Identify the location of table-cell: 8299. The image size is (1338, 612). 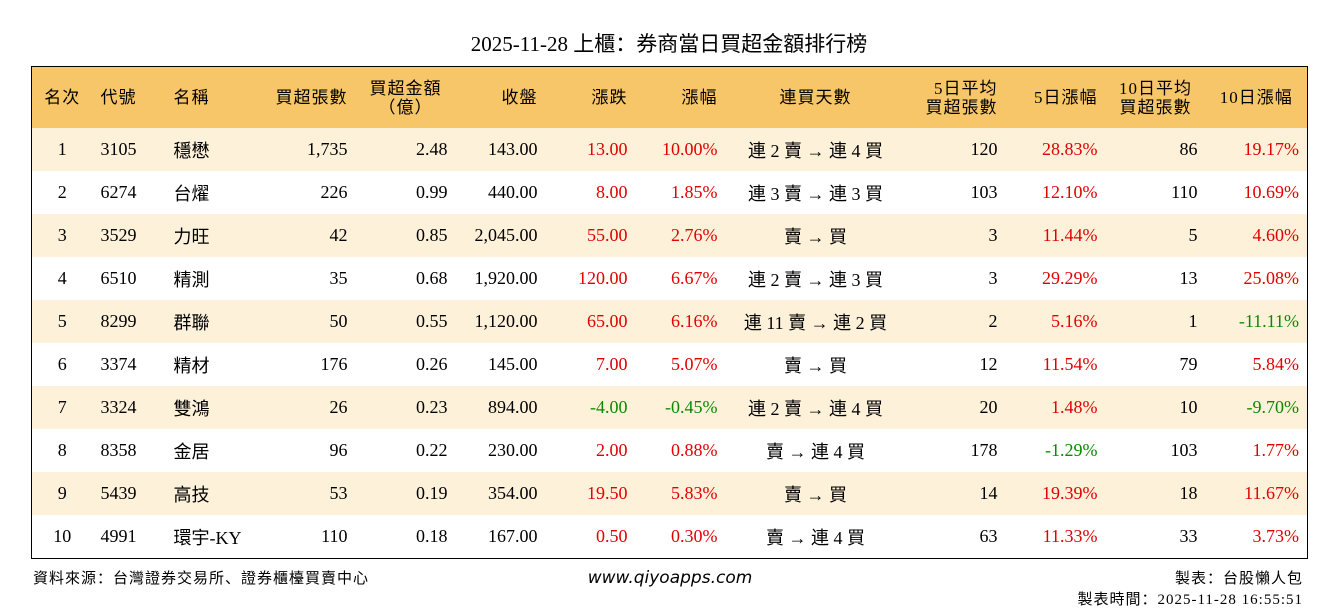
(129, 321).